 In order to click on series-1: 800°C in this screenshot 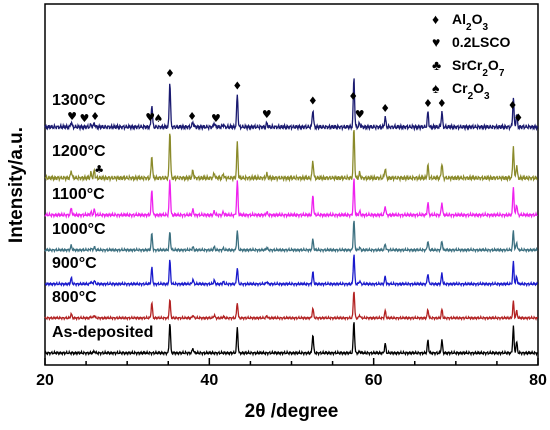, I will do `click(291, 305)`.